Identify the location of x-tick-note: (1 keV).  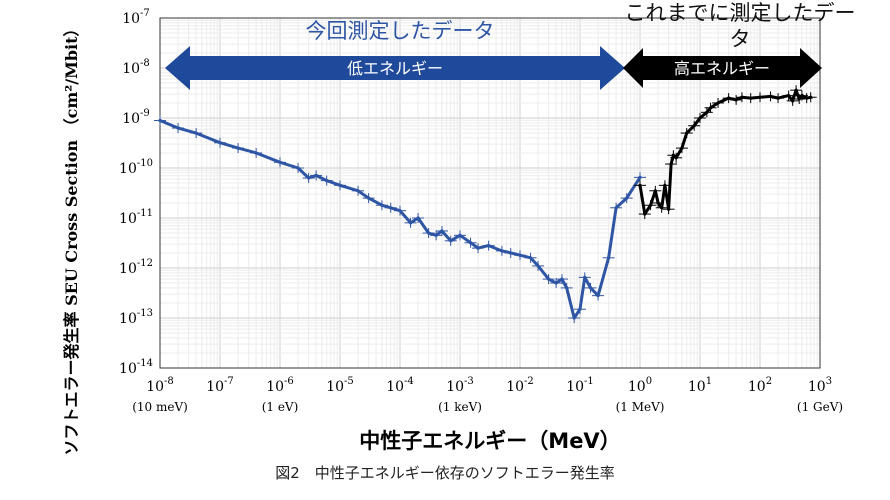
(460, 407).